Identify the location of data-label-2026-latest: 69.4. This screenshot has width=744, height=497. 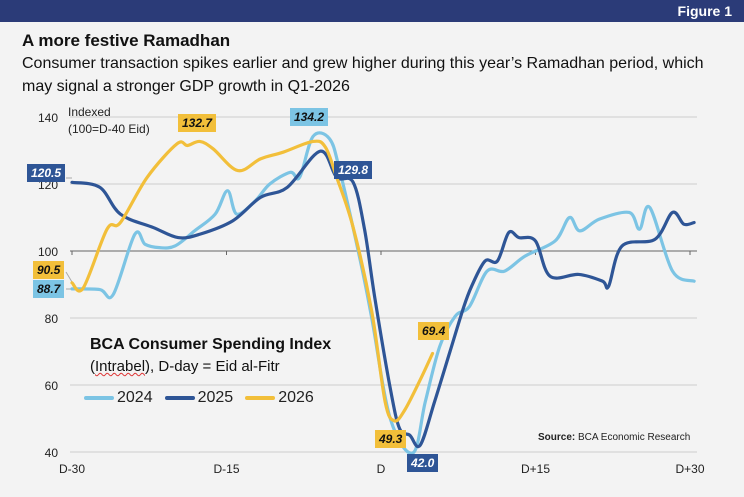
(434, 331).